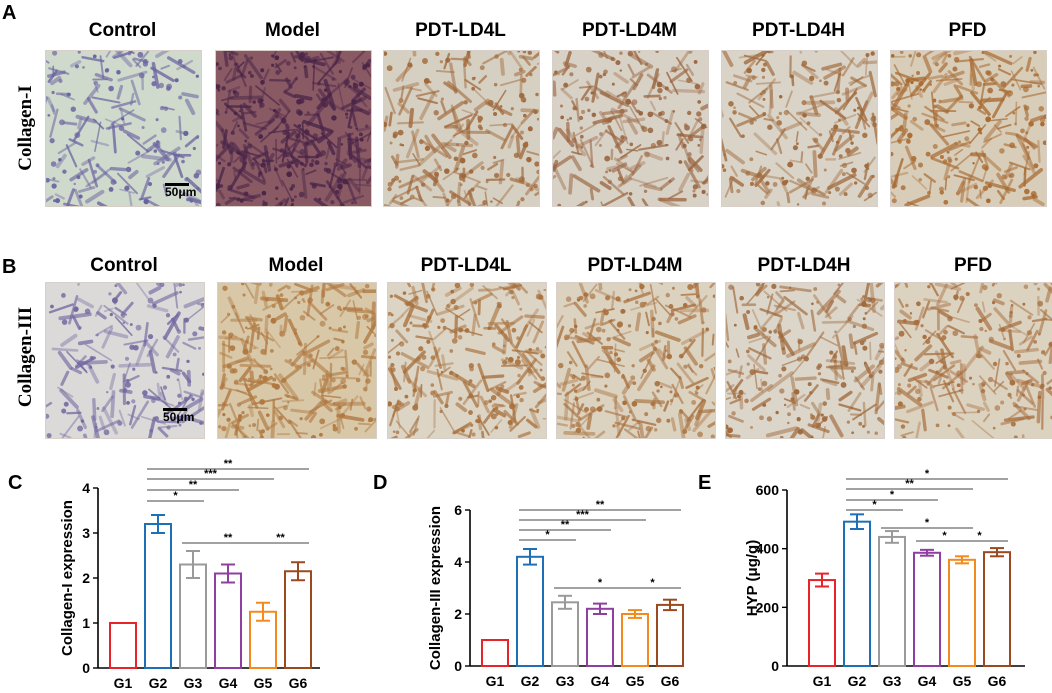  Describe the element at coordinates (973, 360) in the screenshot. I see `micrograph-b-pfd` at that location.